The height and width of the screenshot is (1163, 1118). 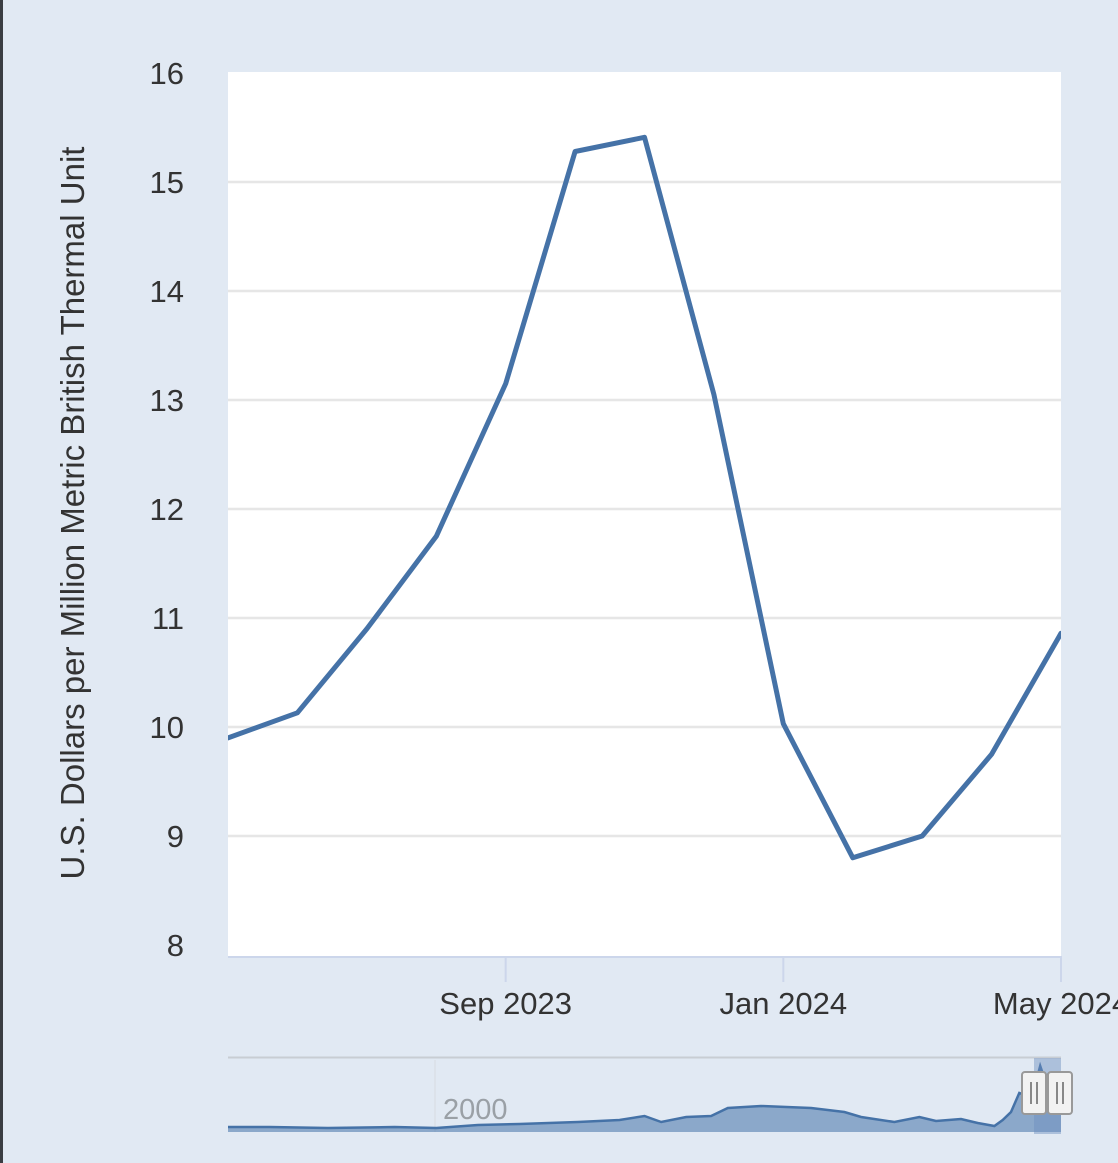 I want to click on navigator-left-handle, so click(x=1034, y=1093).